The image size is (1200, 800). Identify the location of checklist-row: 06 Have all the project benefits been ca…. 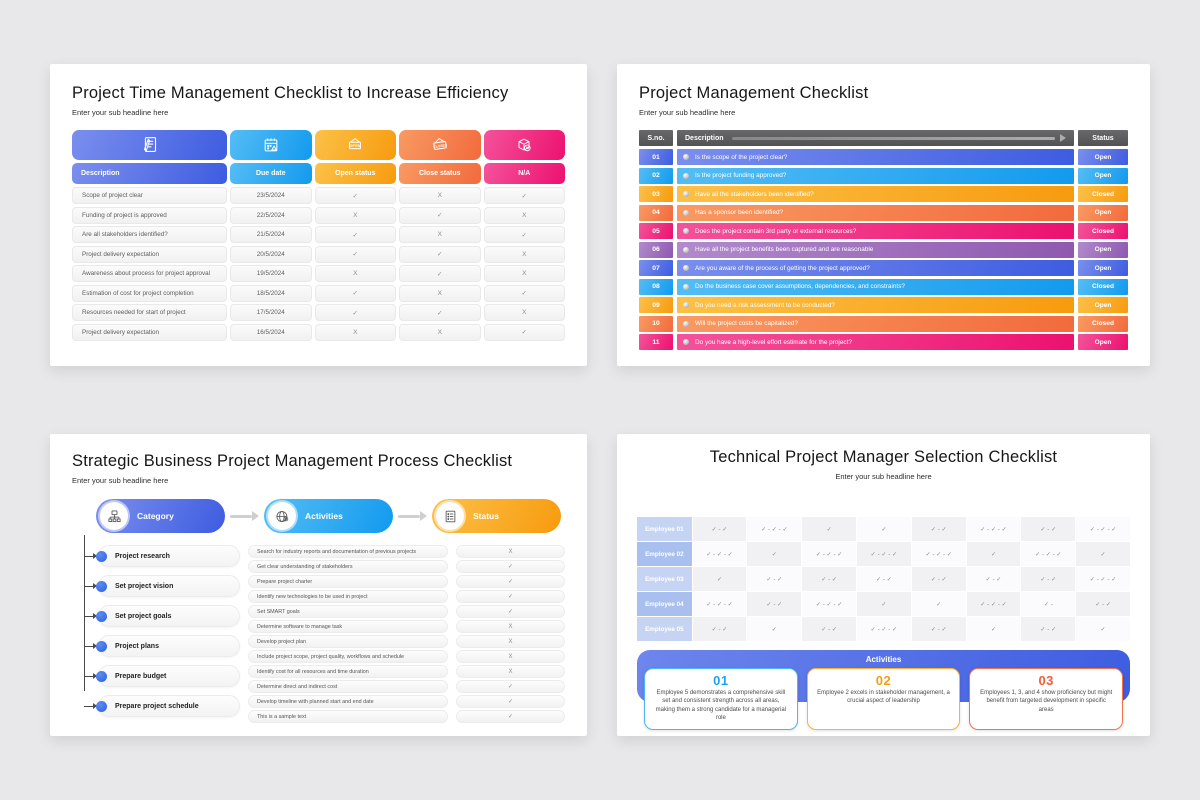
(883, 249).